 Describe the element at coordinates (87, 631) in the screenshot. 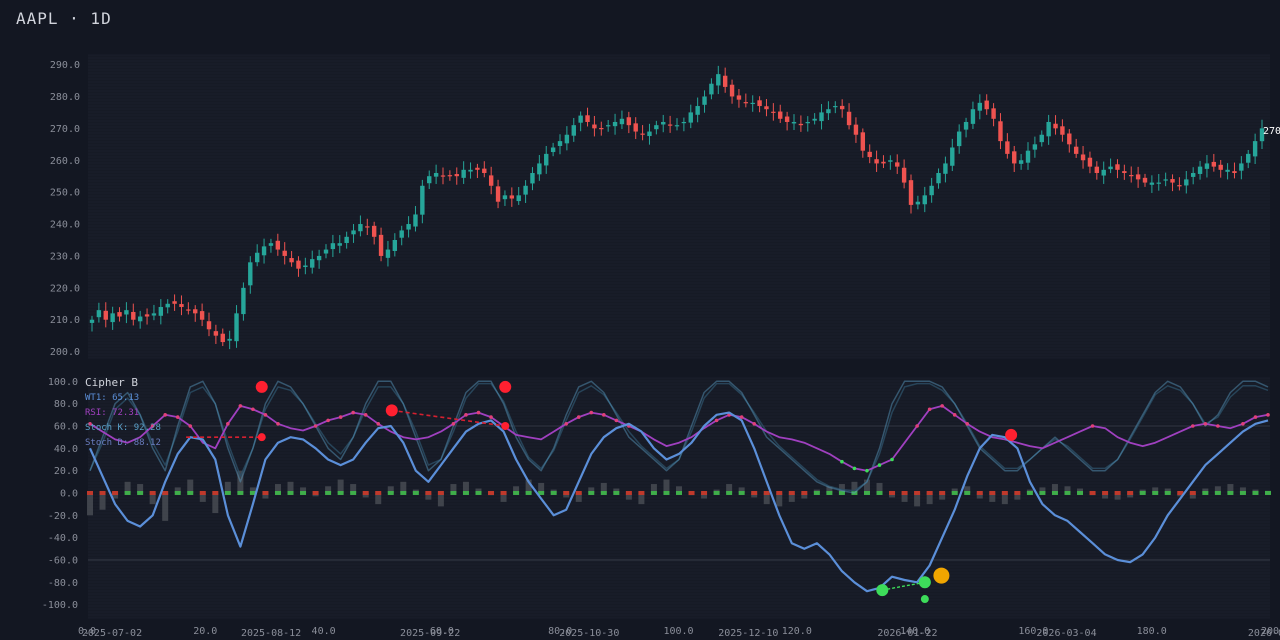

I see `index-tick-label: 0.0` at that location.